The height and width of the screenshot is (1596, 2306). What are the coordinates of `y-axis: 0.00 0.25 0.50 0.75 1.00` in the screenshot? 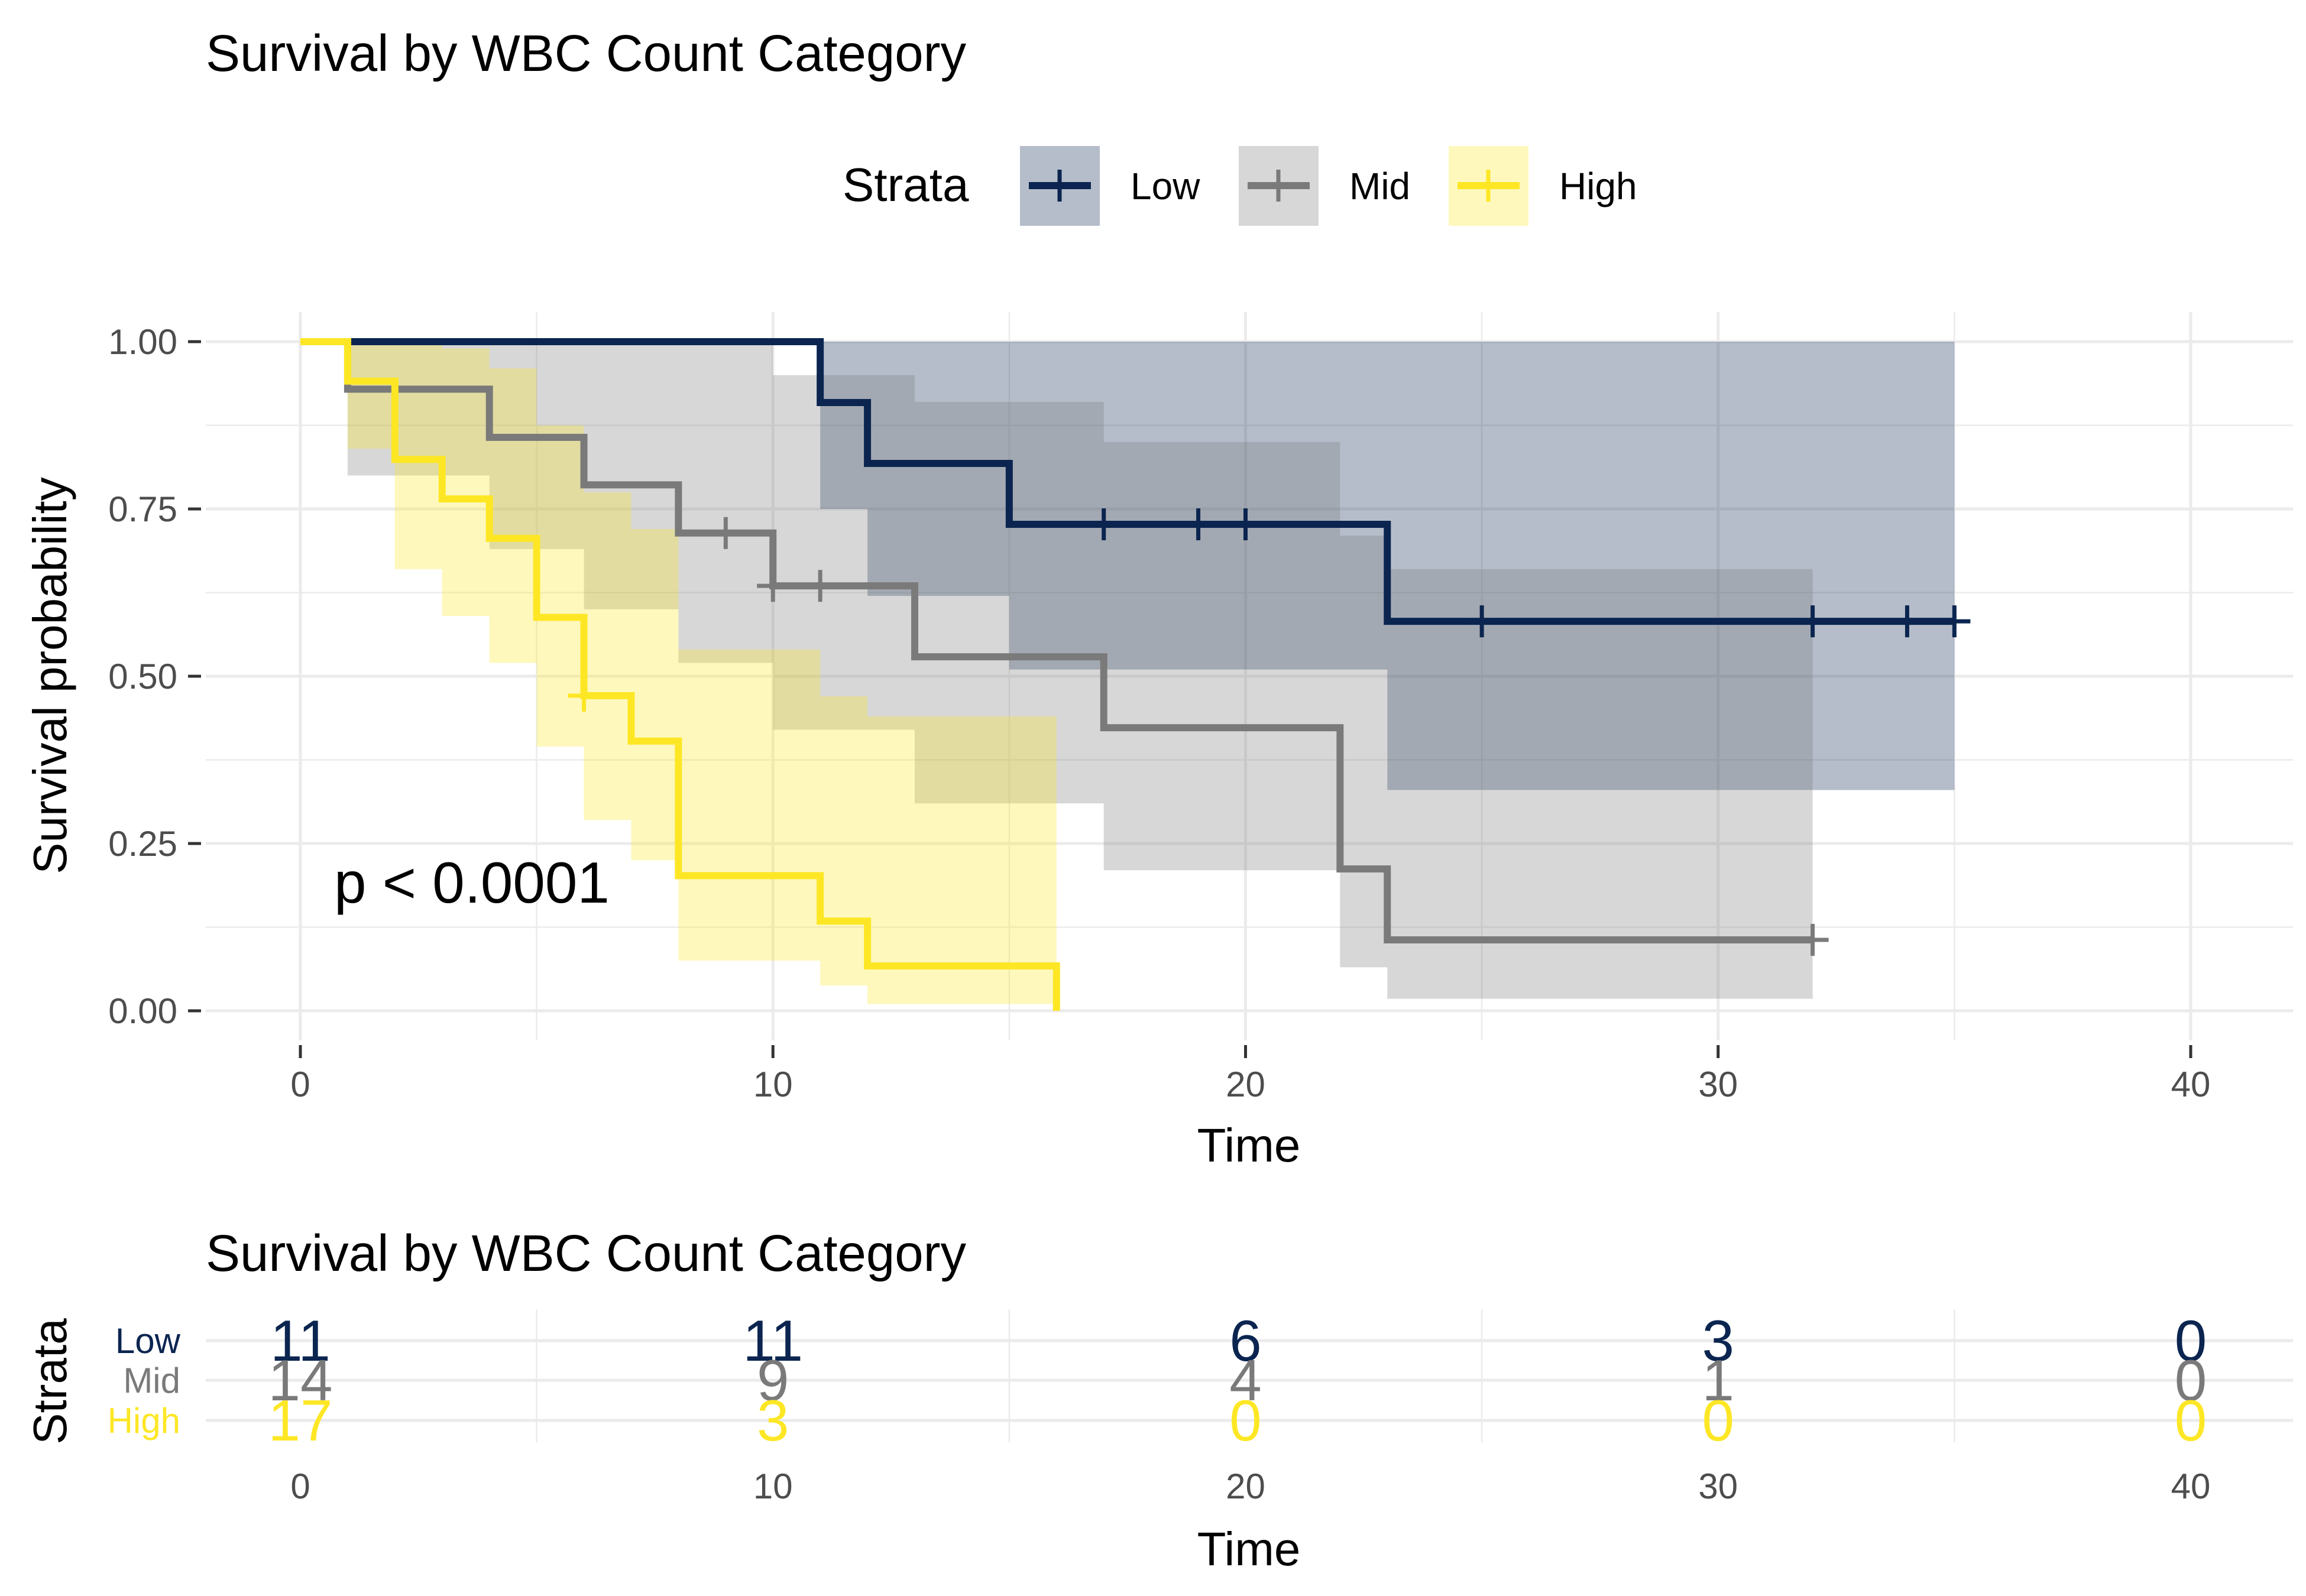 It's located at (154, 676).